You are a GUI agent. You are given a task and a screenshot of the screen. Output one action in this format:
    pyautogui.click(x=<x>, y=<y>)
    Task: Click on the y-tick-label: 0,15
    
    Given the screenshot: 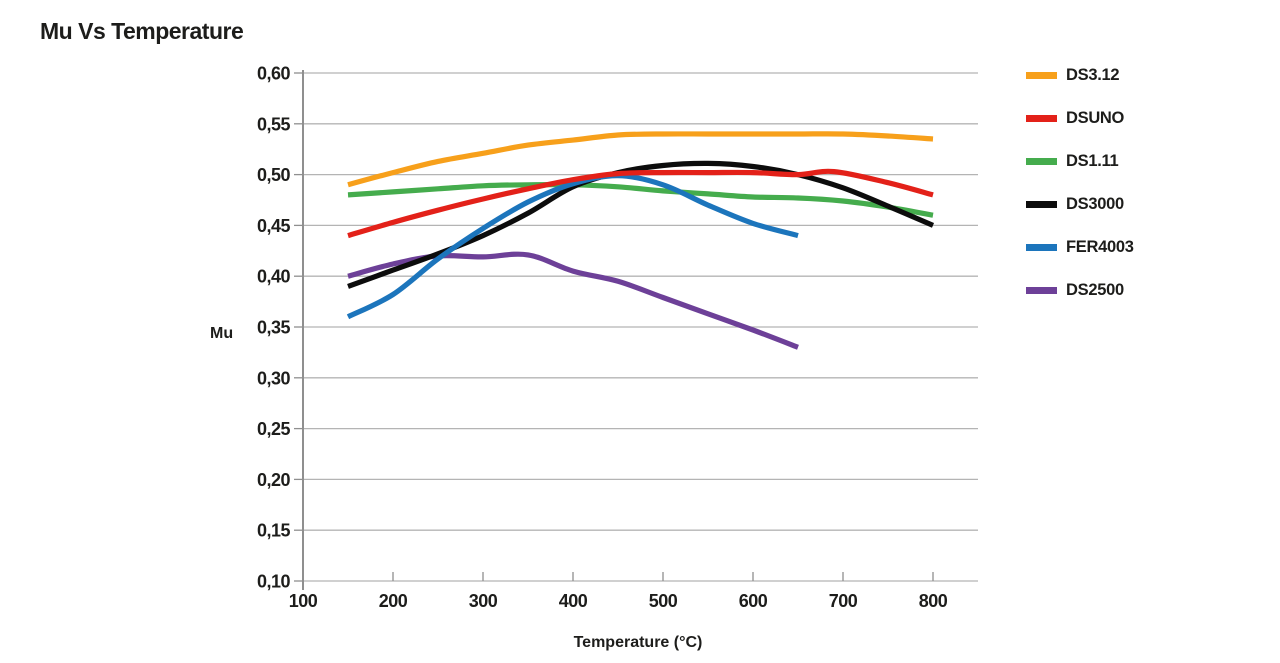 What is the action you would take?
    pyautogui.click(x=274, y=531)
    